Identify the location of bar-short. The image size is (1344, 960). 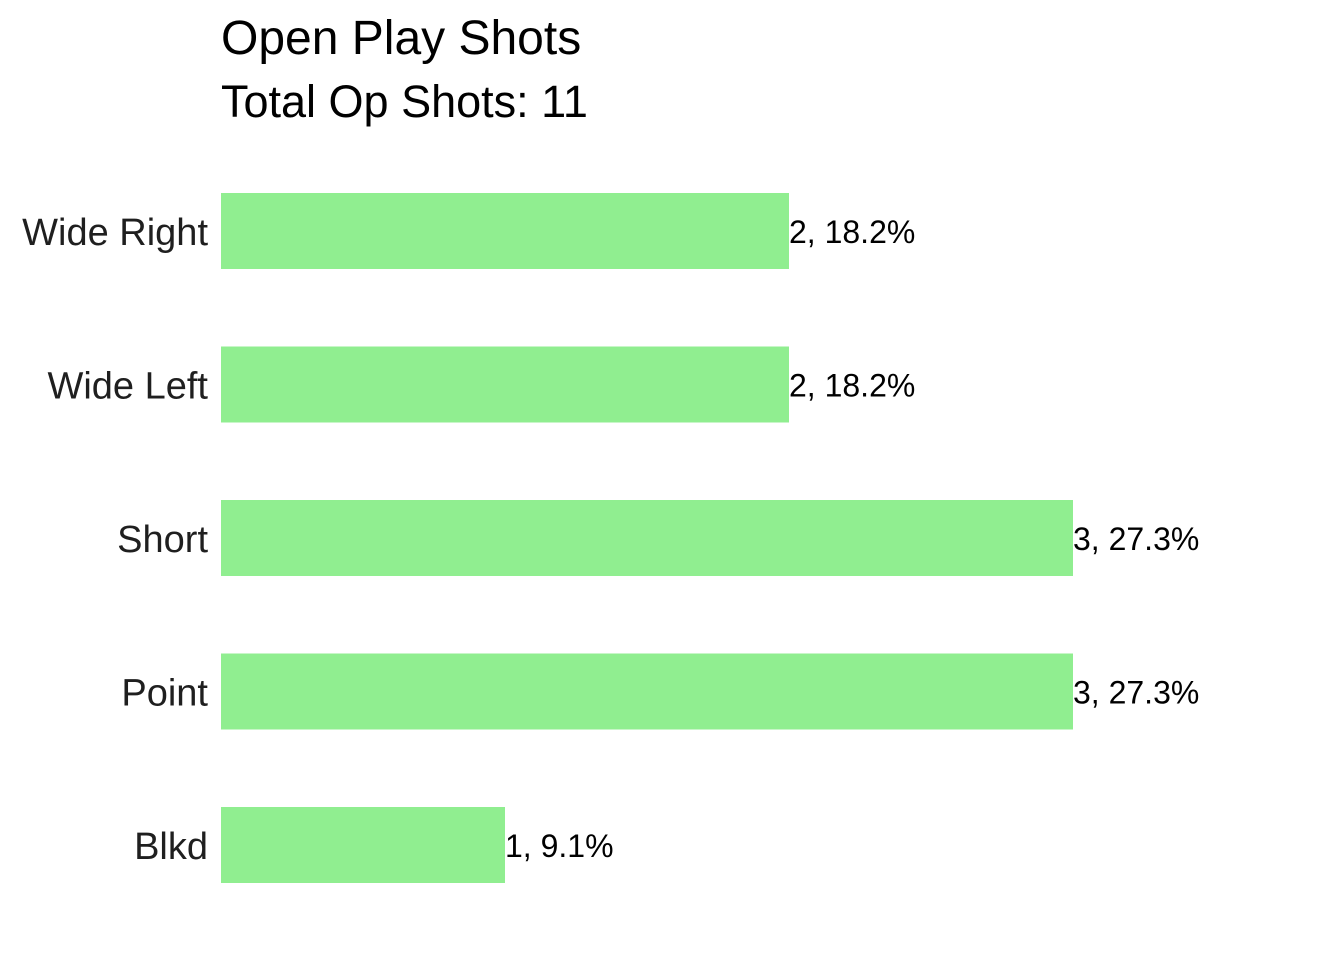
(647, 538).